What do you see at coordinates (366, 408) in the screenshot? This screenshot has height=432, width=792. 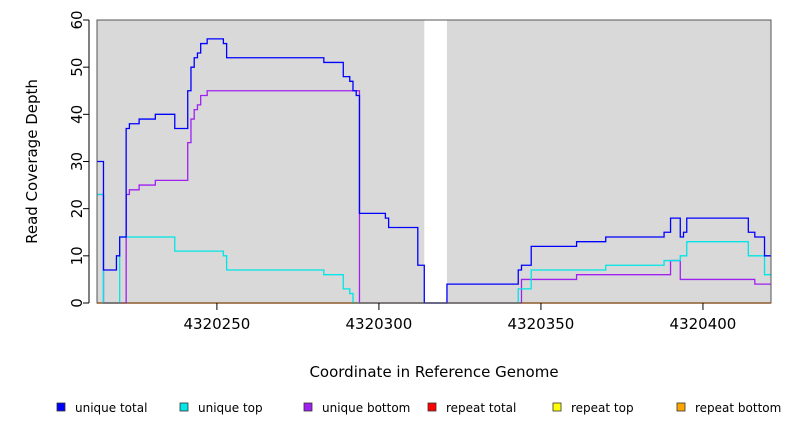 I see `legend-label-unique-bottom: unique bottom` at bounding box center [366, 408].